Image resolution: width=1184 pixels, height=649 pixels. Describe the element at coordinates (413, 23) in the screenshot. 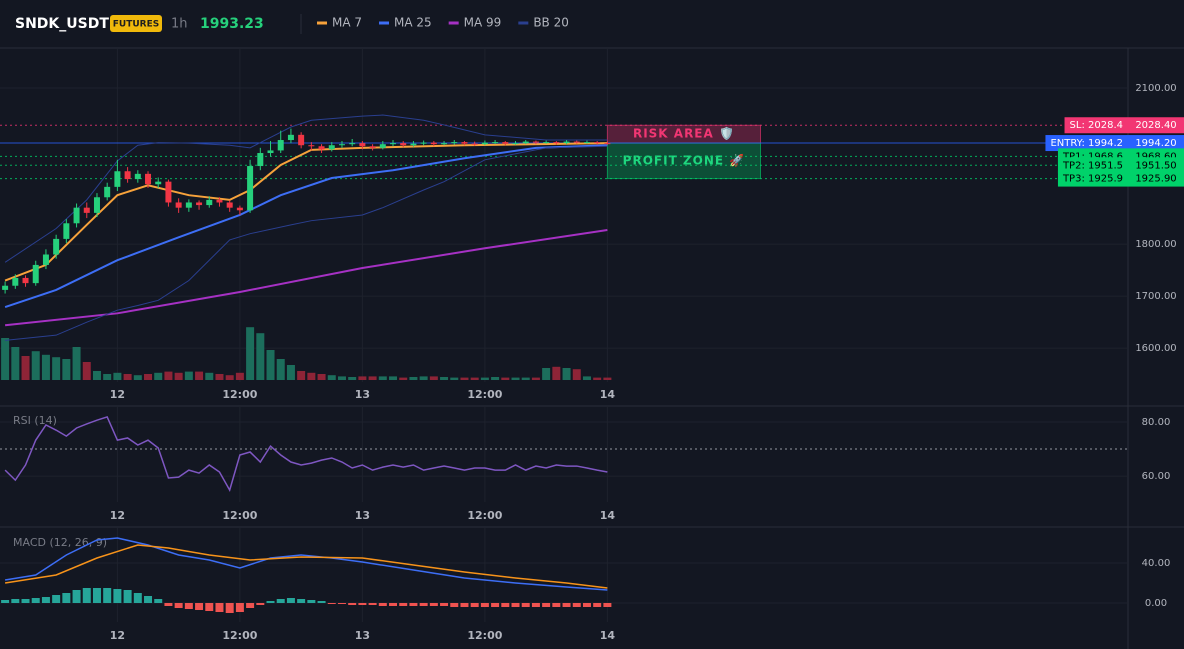

I see `legend-label: MA 25` at that location.